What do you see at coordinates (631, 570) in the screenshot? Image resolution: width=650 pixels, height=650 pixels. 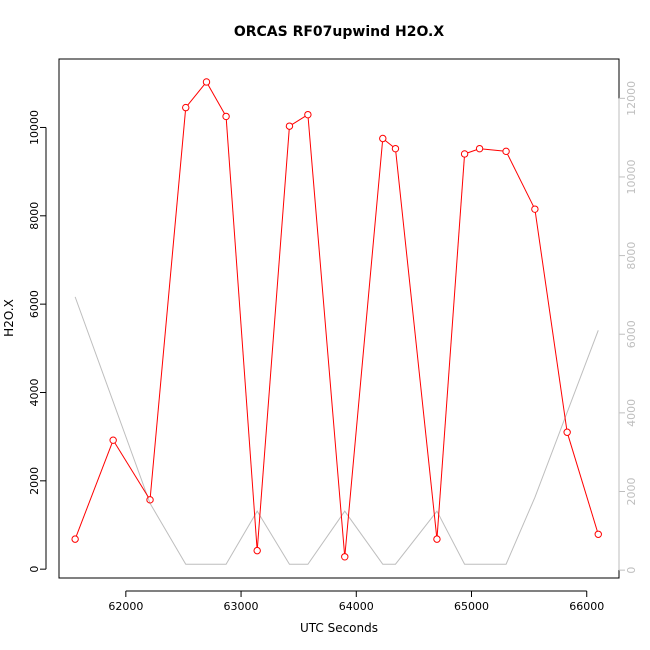 I see `y2-tick-label: 0` at bounding box center [631, 570].